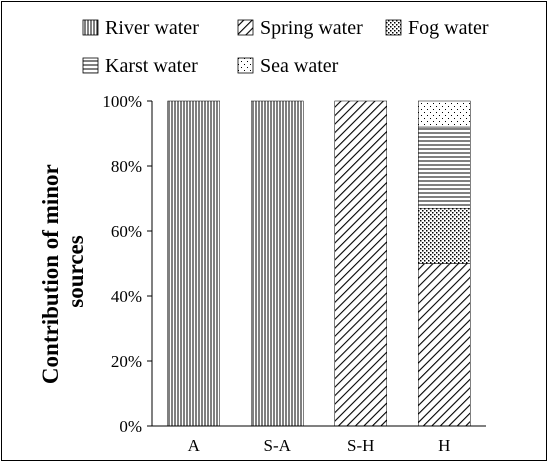 This screenshot has height=464, width=550. I want to click on legend-label: Fog water, so click(448, 28).